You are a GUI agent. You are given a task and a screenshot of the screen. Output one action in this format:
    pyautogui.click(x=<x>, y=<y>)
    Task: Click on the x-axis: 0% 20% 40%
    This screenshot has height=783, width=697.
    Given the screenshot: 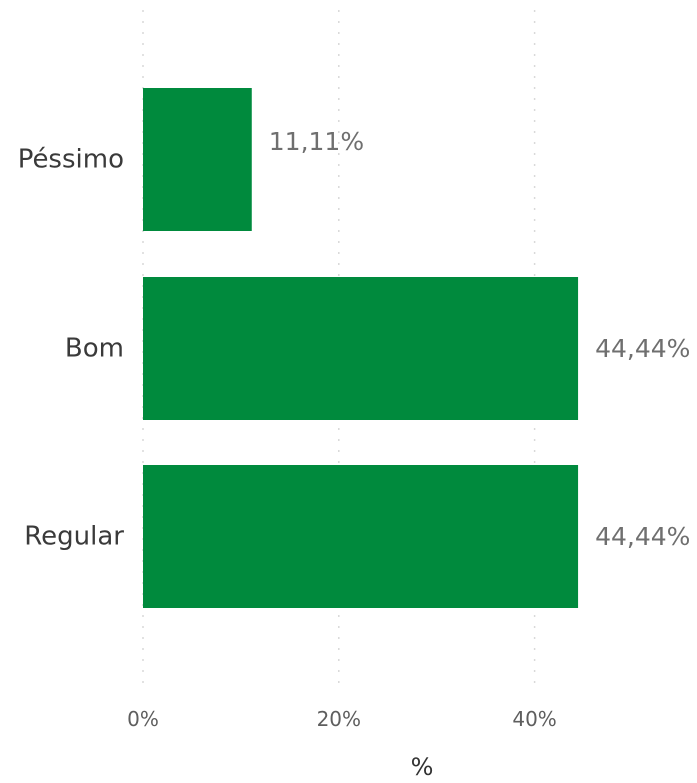 What is the action you would take?
    pyautogui.click(x=342, y=719)
    